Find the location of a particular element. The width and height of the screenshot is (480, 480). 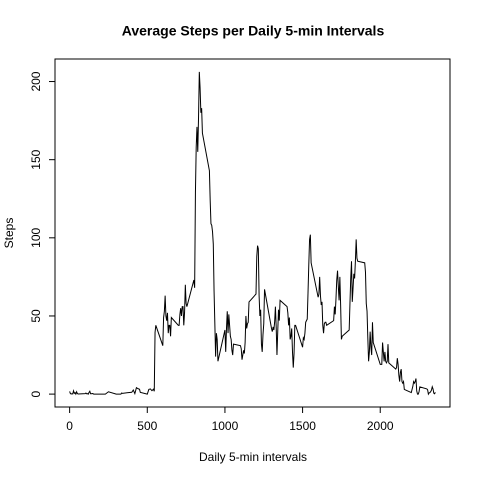

y-axis-label: Steps is located at coordinates (9, 233).